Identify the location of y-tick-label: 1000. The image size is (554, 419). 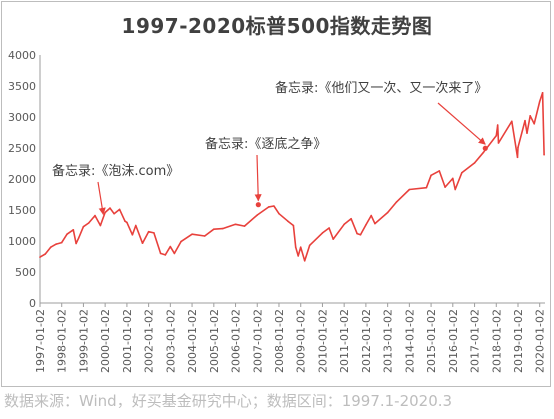
(22, 241).